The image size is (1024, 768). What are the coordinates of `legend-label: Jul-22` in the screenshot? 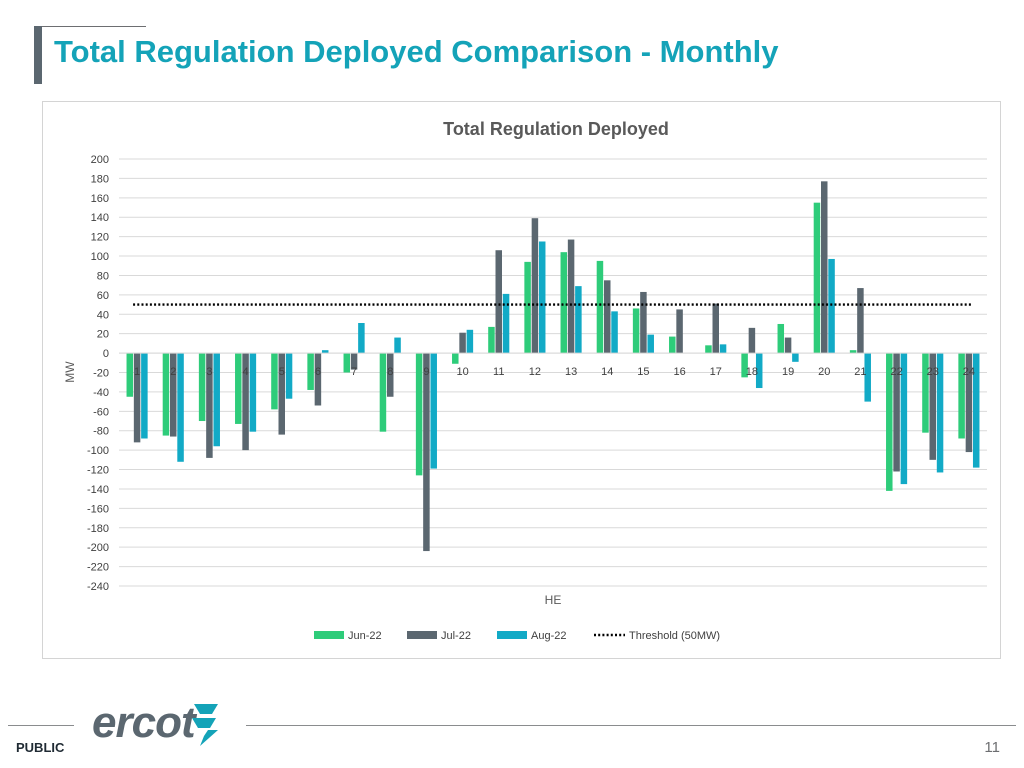 It's located at (456, 636).